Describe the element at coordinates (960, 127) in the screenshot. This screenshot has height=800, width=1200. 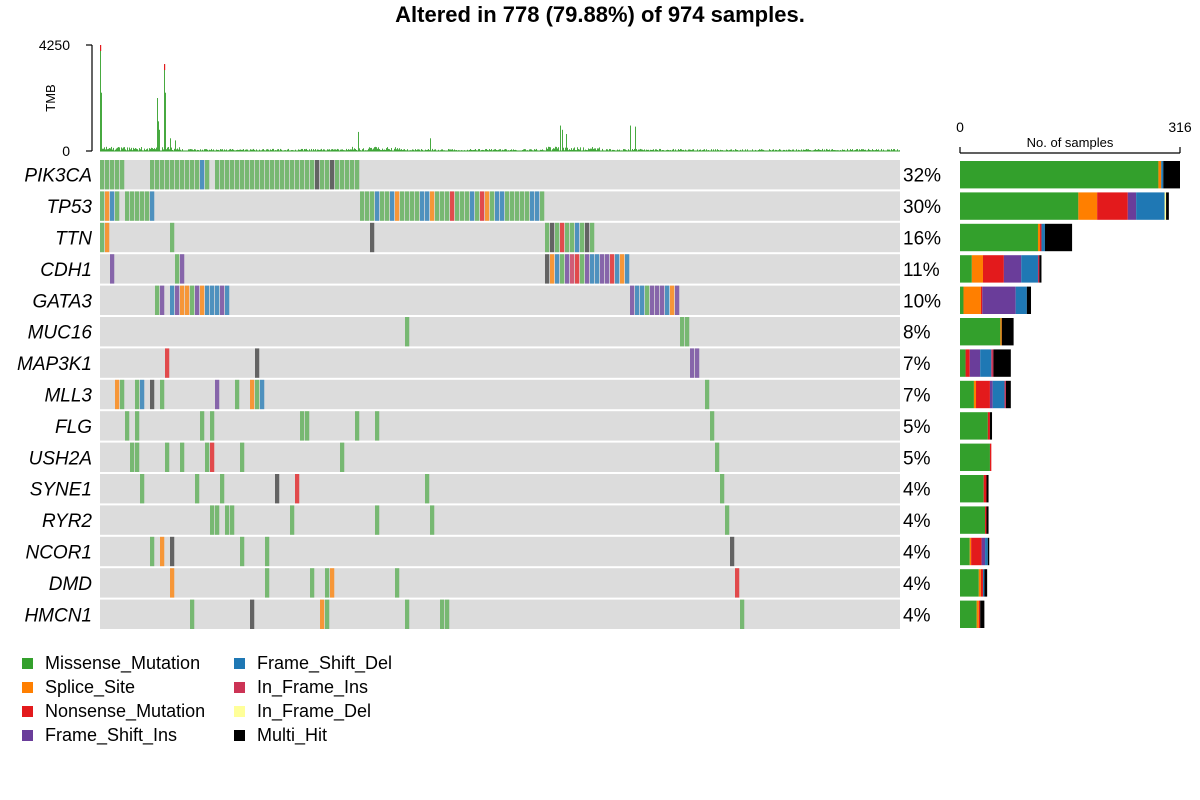
I see `barplot-tick-label-min: 0` at that location.